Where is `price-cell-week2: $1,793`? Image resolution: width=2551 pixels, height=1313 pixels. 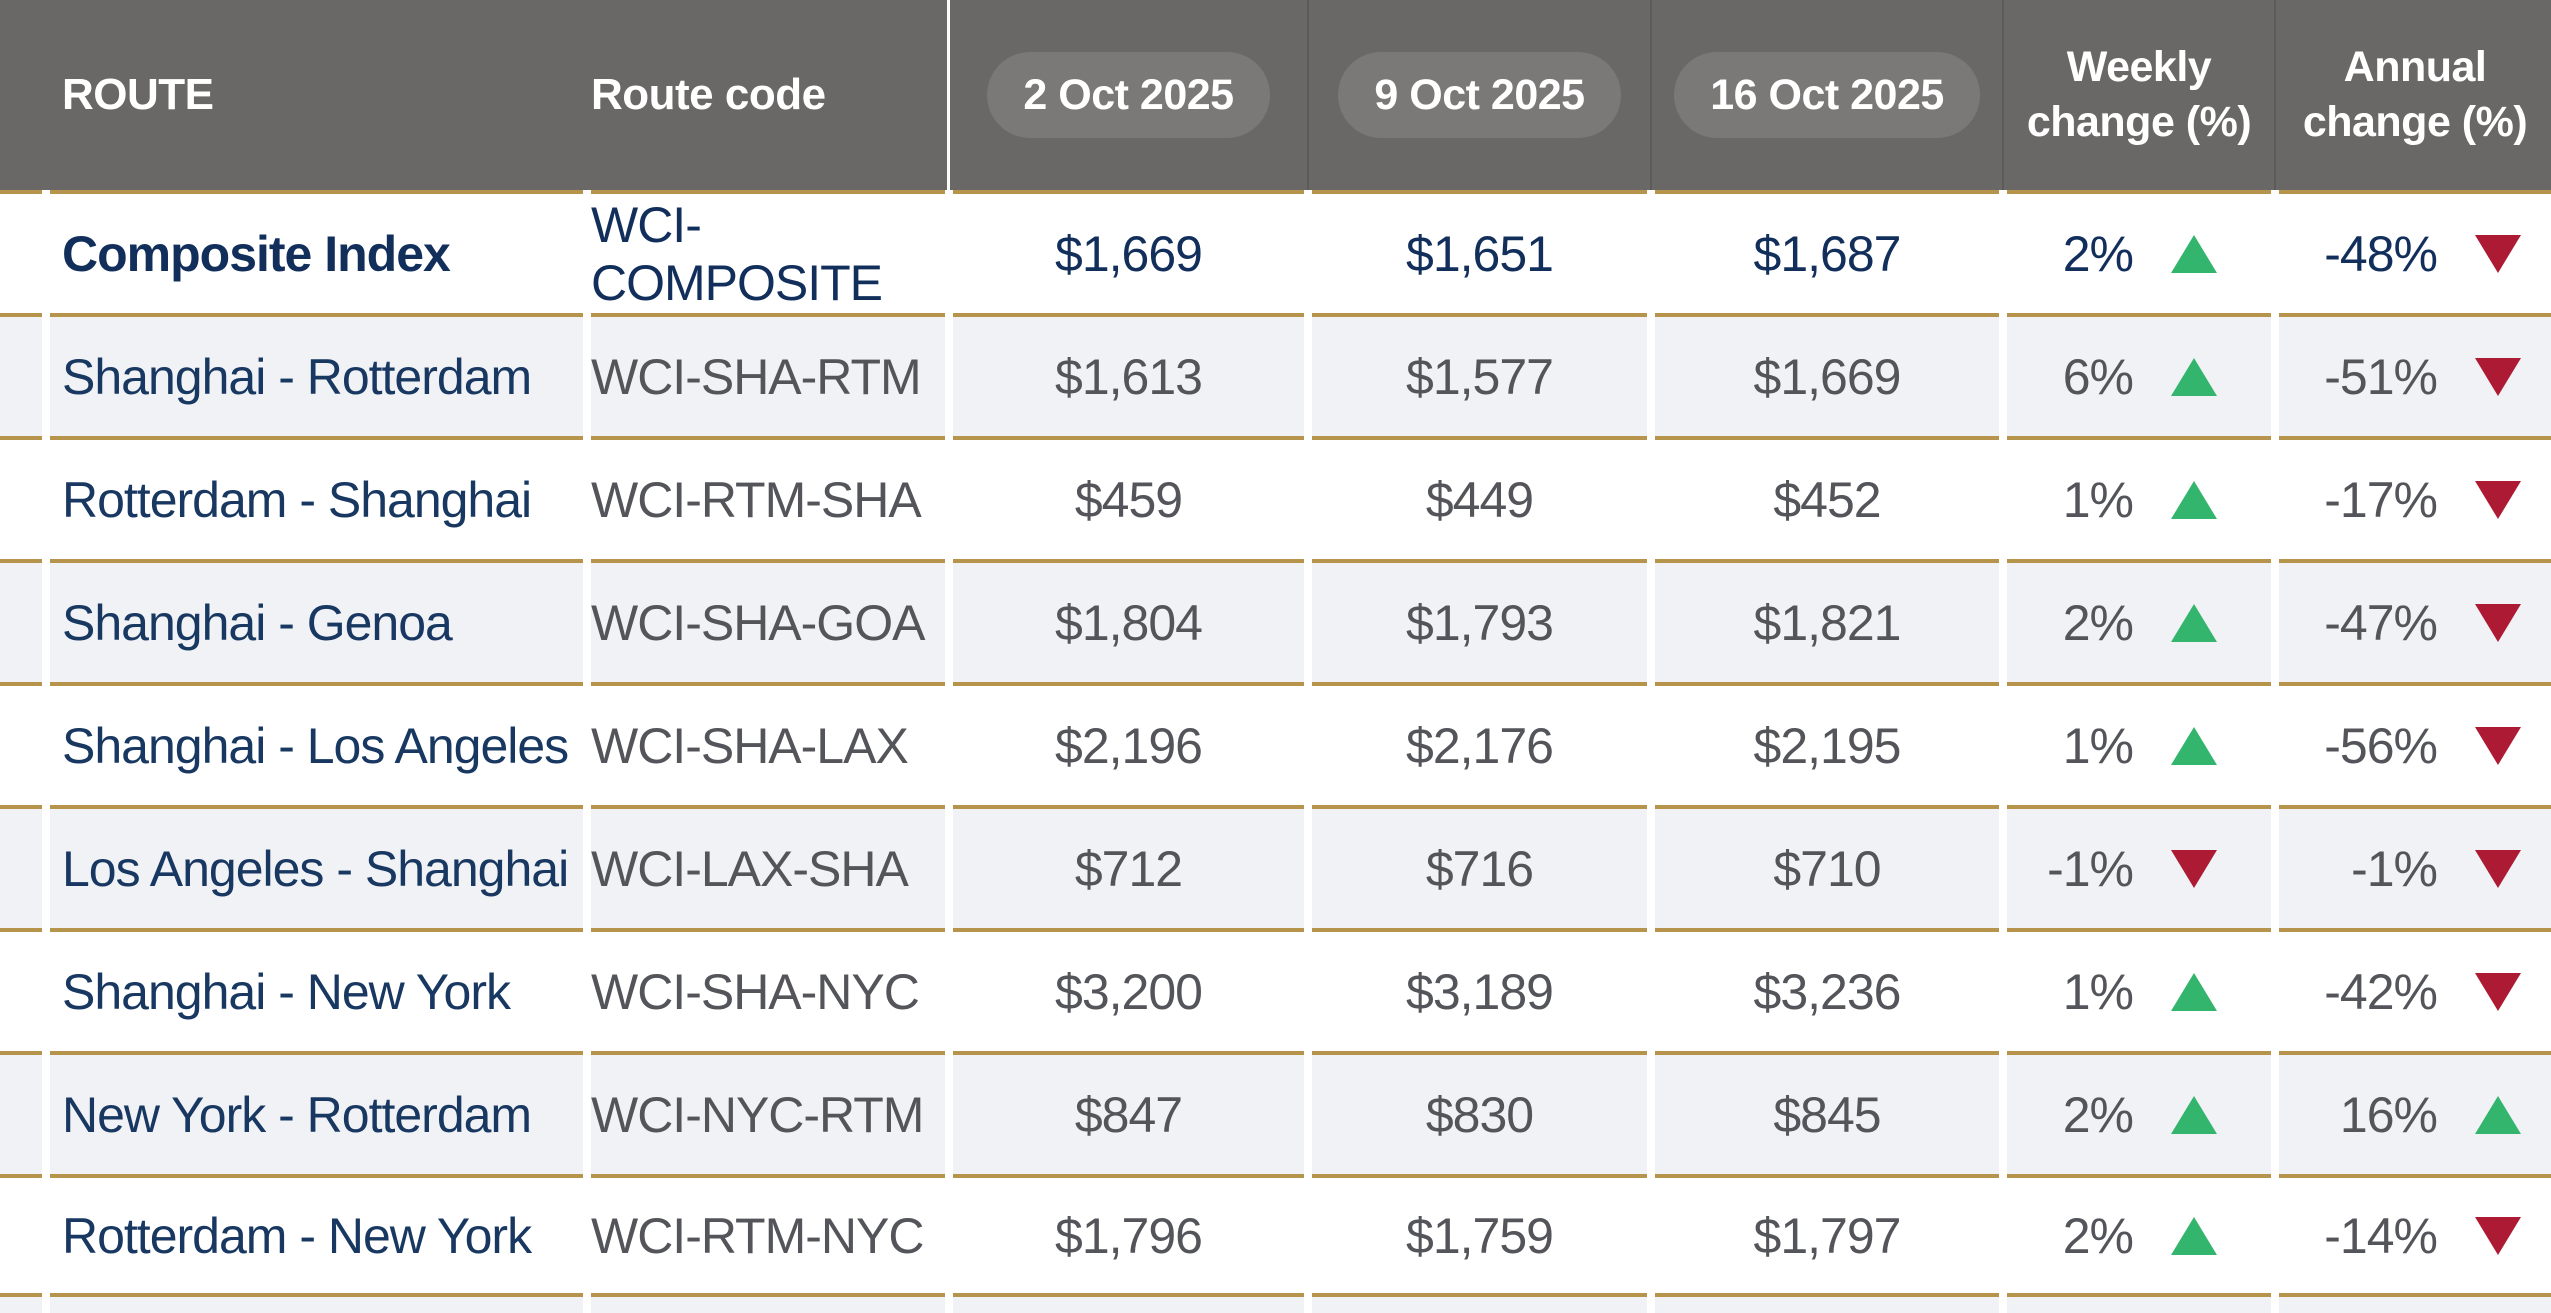 price-cell-week2: $1,793 is located at coordinates (1479, 620).